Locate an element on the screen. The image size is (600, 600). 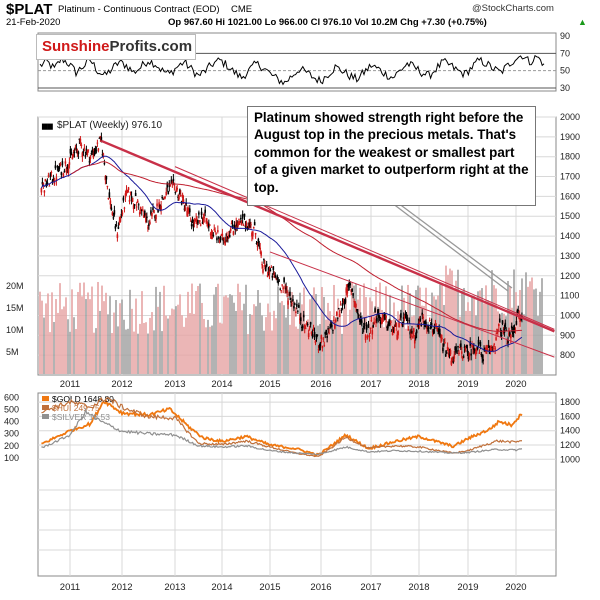
annotation-pointer is located at coordinates (455, 245).